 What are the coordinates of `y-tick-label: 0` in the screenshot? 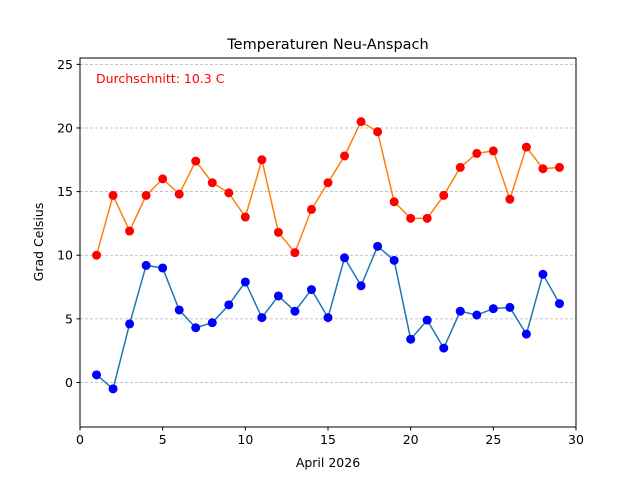 It's located at (69, 382).